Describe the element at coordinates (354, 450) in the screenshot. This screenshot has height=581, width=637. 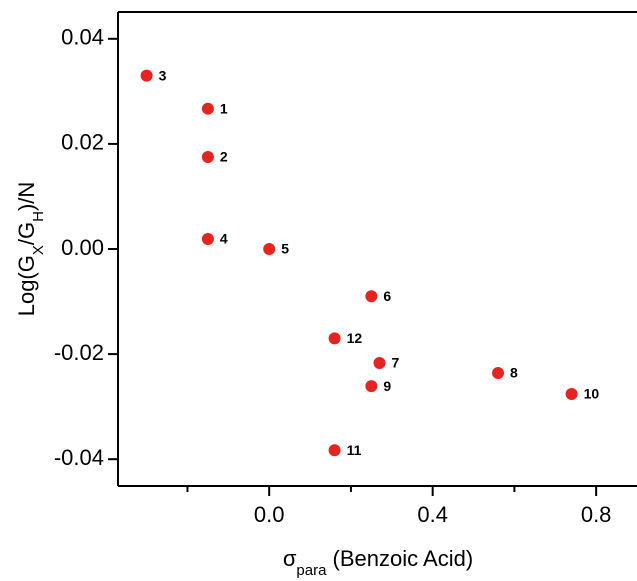
I see `point-label: 11` at that location.